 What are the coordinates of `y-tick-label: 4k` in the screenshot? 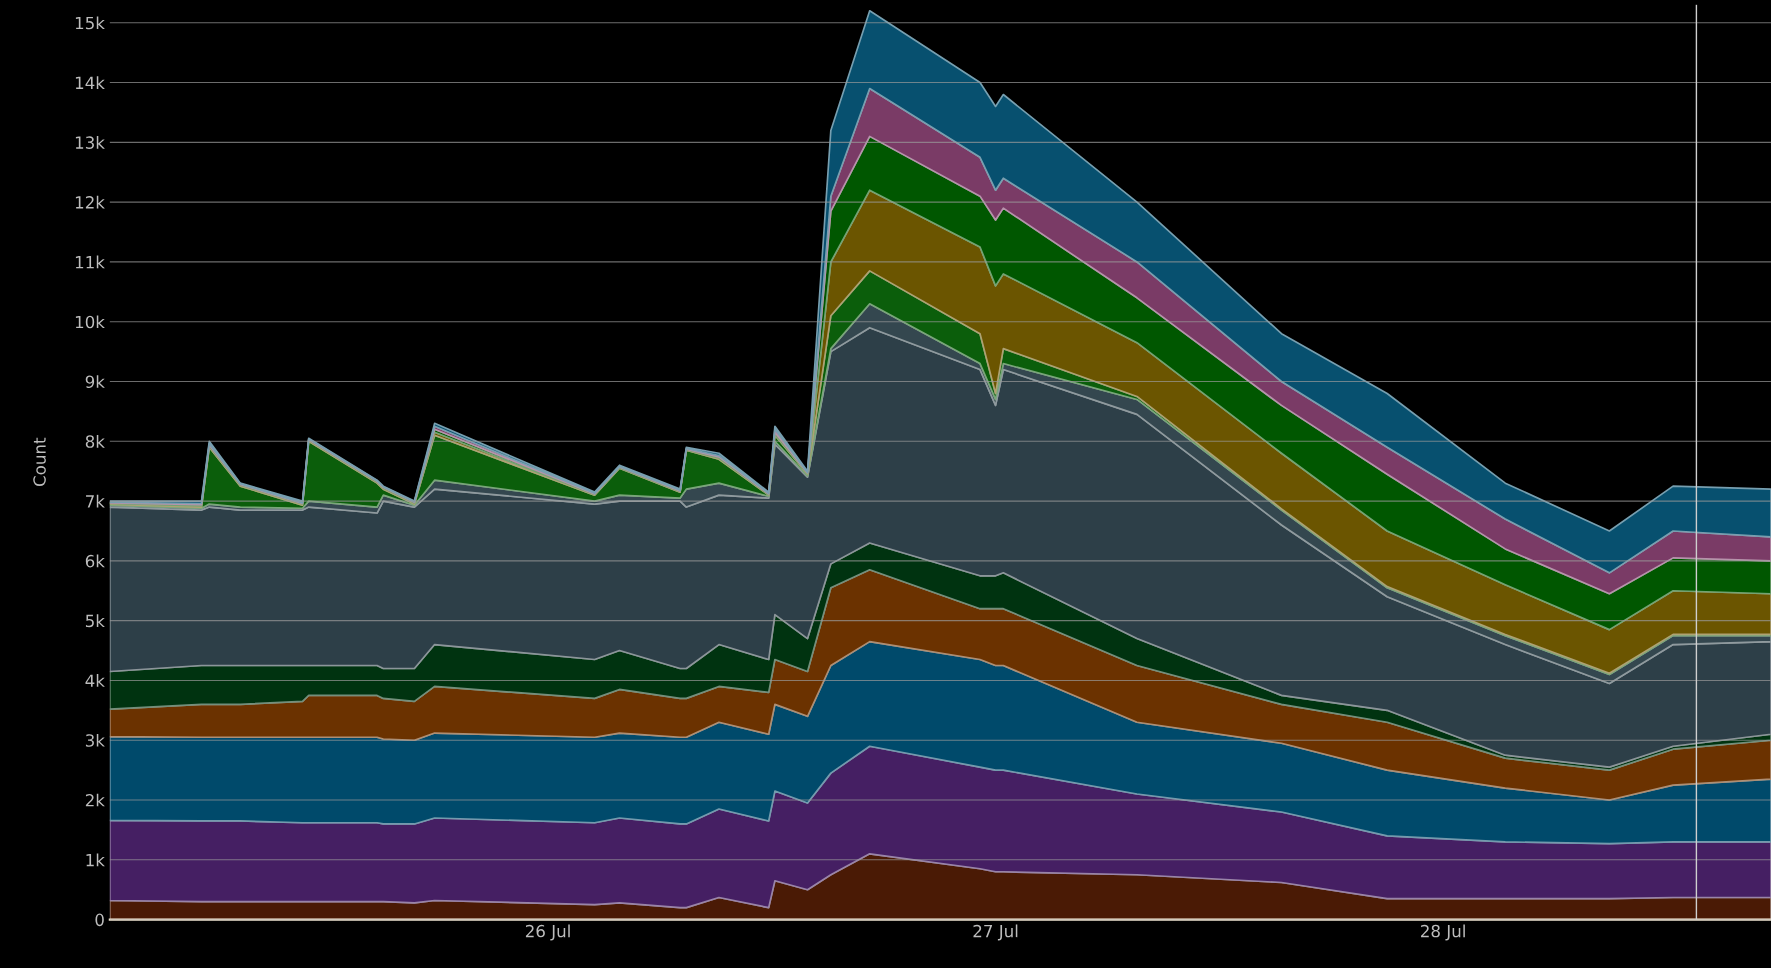 It's located at (95, 680).